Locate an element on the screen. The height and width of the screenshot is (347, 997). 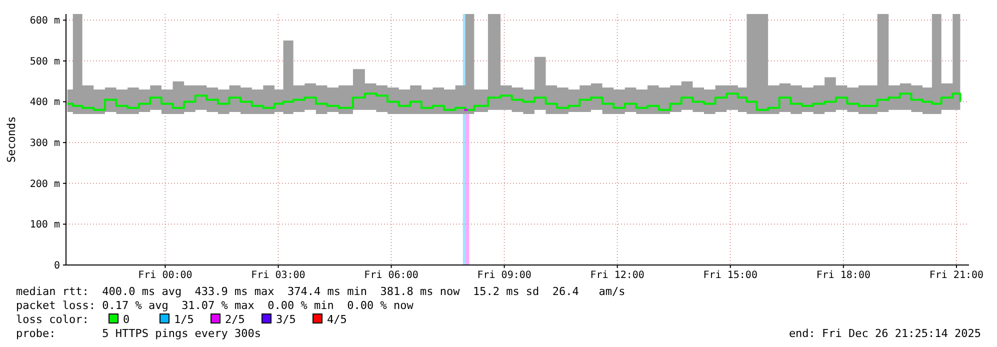
legend-label: 4/5 is located at coordinates (337, 319).